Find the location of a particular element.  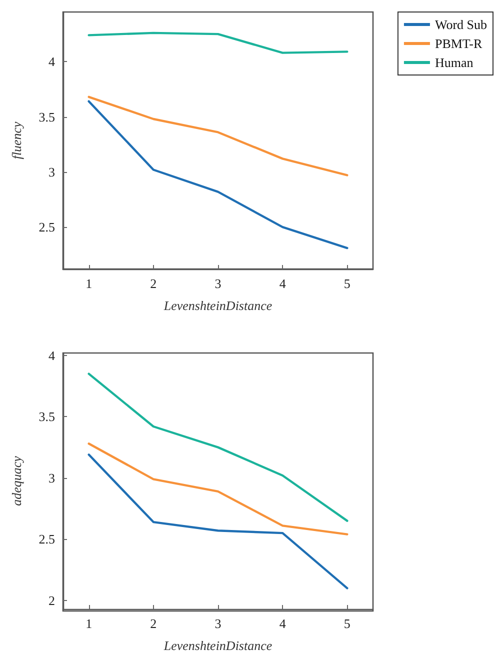

y-tick-label: 2 is located at coordinates (51, 600).